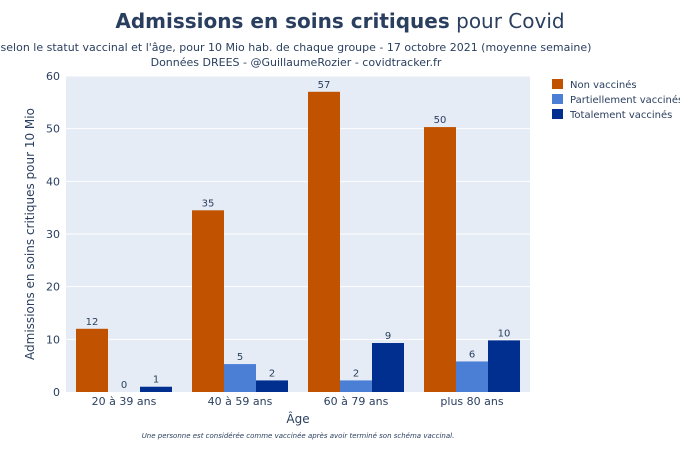 Image resolution: width=680 pixels, height=453 pixels. Describe the element at coordinates (603, 85) in the screenshot. I see `legend-item: Non vaccinés` at that location.